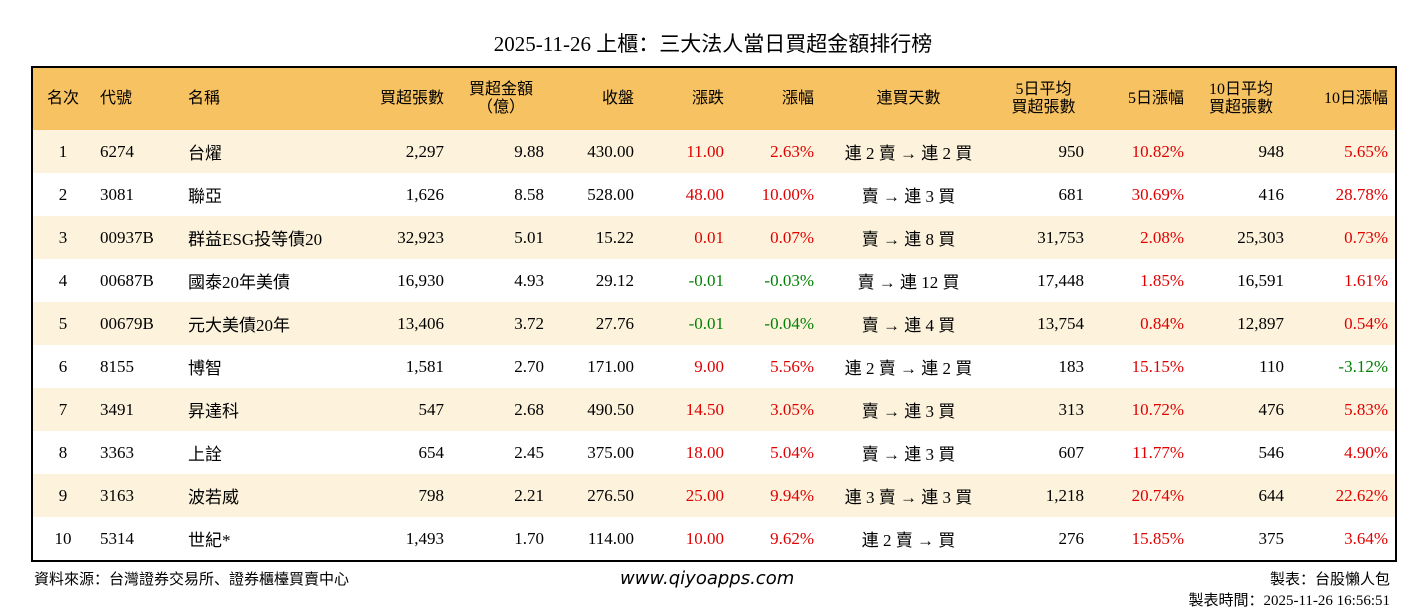 The image size is (1426, 612). I want to click on table-cell: 0.54%, so click(1343, 323).